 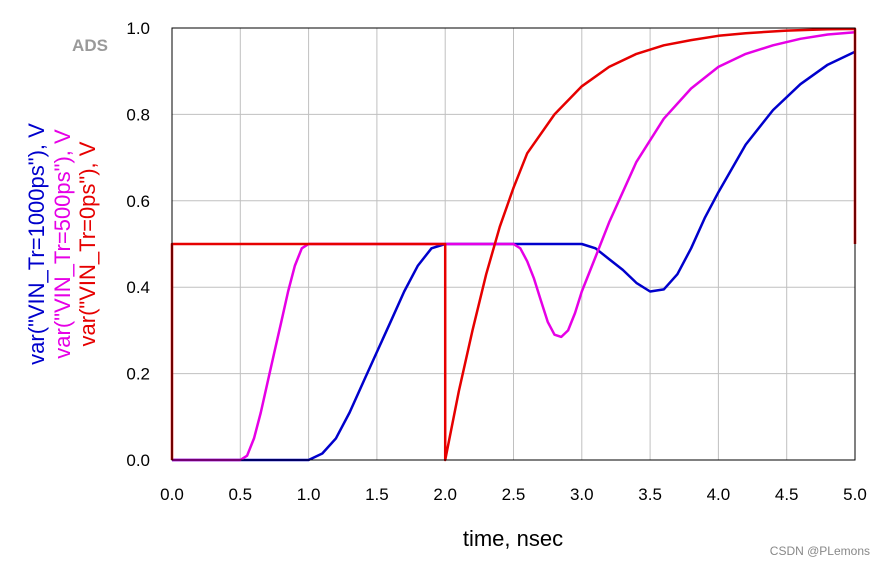 What do you see at coordinates (445, 494) in the screenshot?
I see `x-tick-label: 2.0` at bounding box center [445, 494].